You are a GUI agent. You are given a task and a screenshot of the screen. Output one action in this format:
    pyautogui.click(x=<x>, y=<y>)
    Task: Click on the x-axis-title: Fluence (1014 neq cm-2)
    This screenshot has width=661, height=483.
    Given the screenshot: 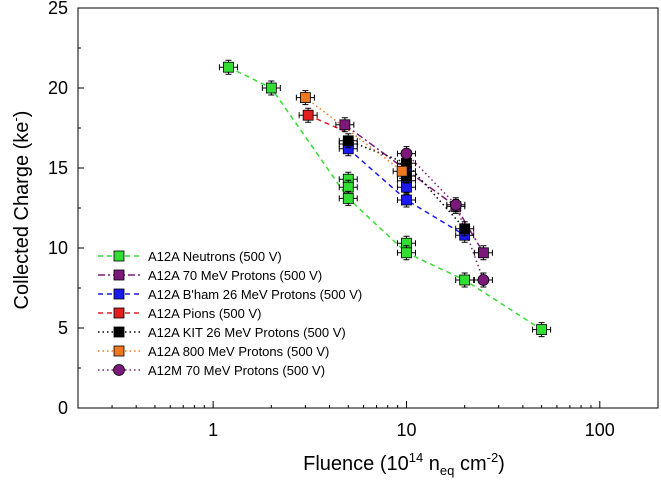 What is the action you would take?
    pyautogui.click(x=404, y=464)
    